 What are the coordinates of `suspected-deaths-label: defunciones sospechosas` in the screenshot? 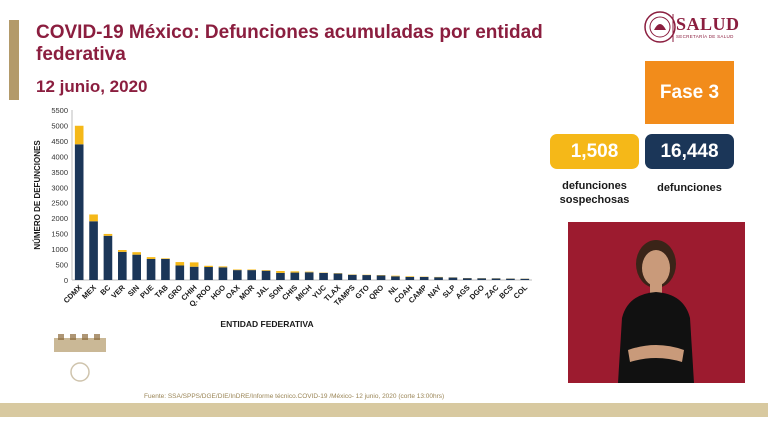 It's located at (594, 193).